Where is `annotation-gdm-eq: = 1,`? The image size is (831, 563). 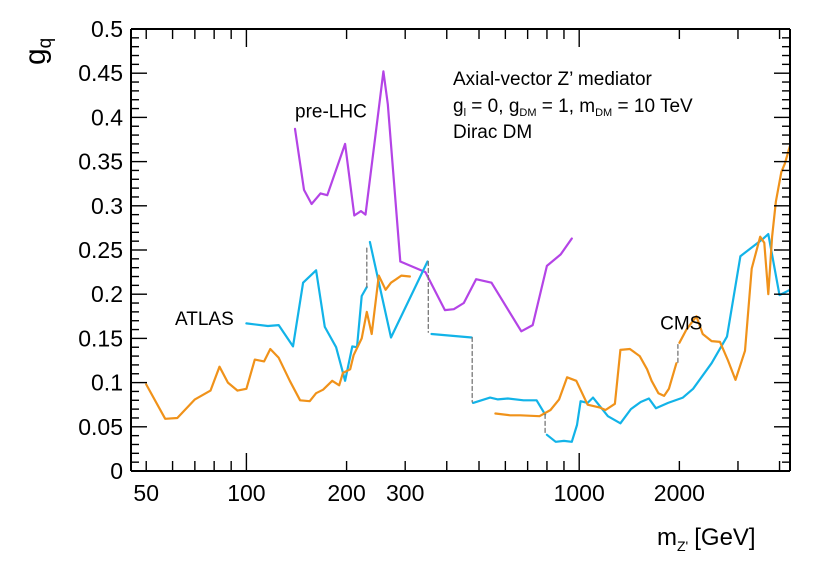 annotation-gdm-eq: = 1, is located at coordinates (558, 106).